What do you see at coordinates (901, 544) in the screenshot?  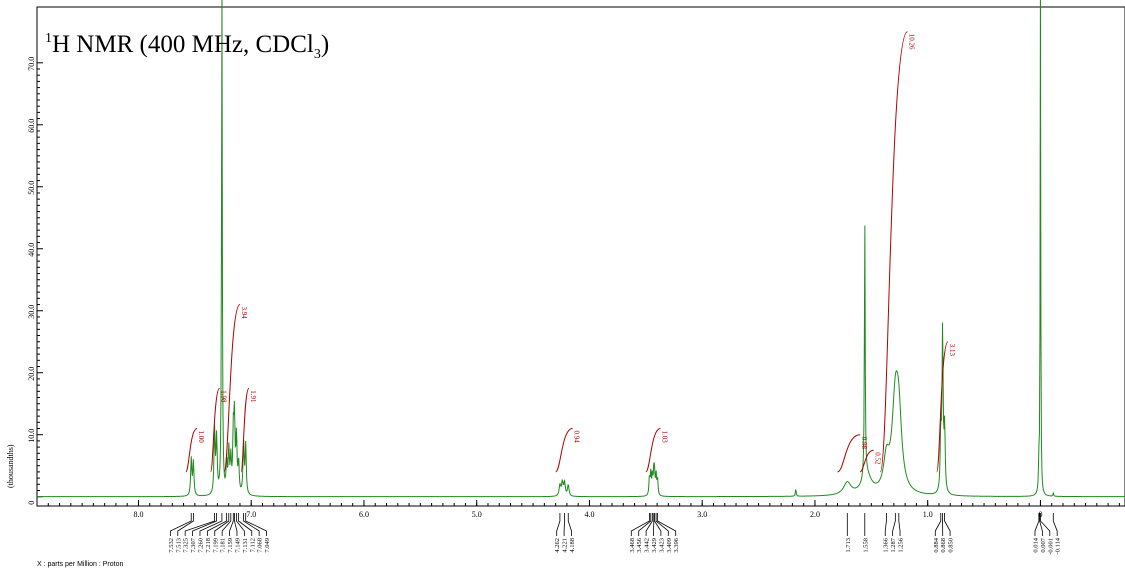 I see `peak-label: 1.256` at bounding box center [901, 544].